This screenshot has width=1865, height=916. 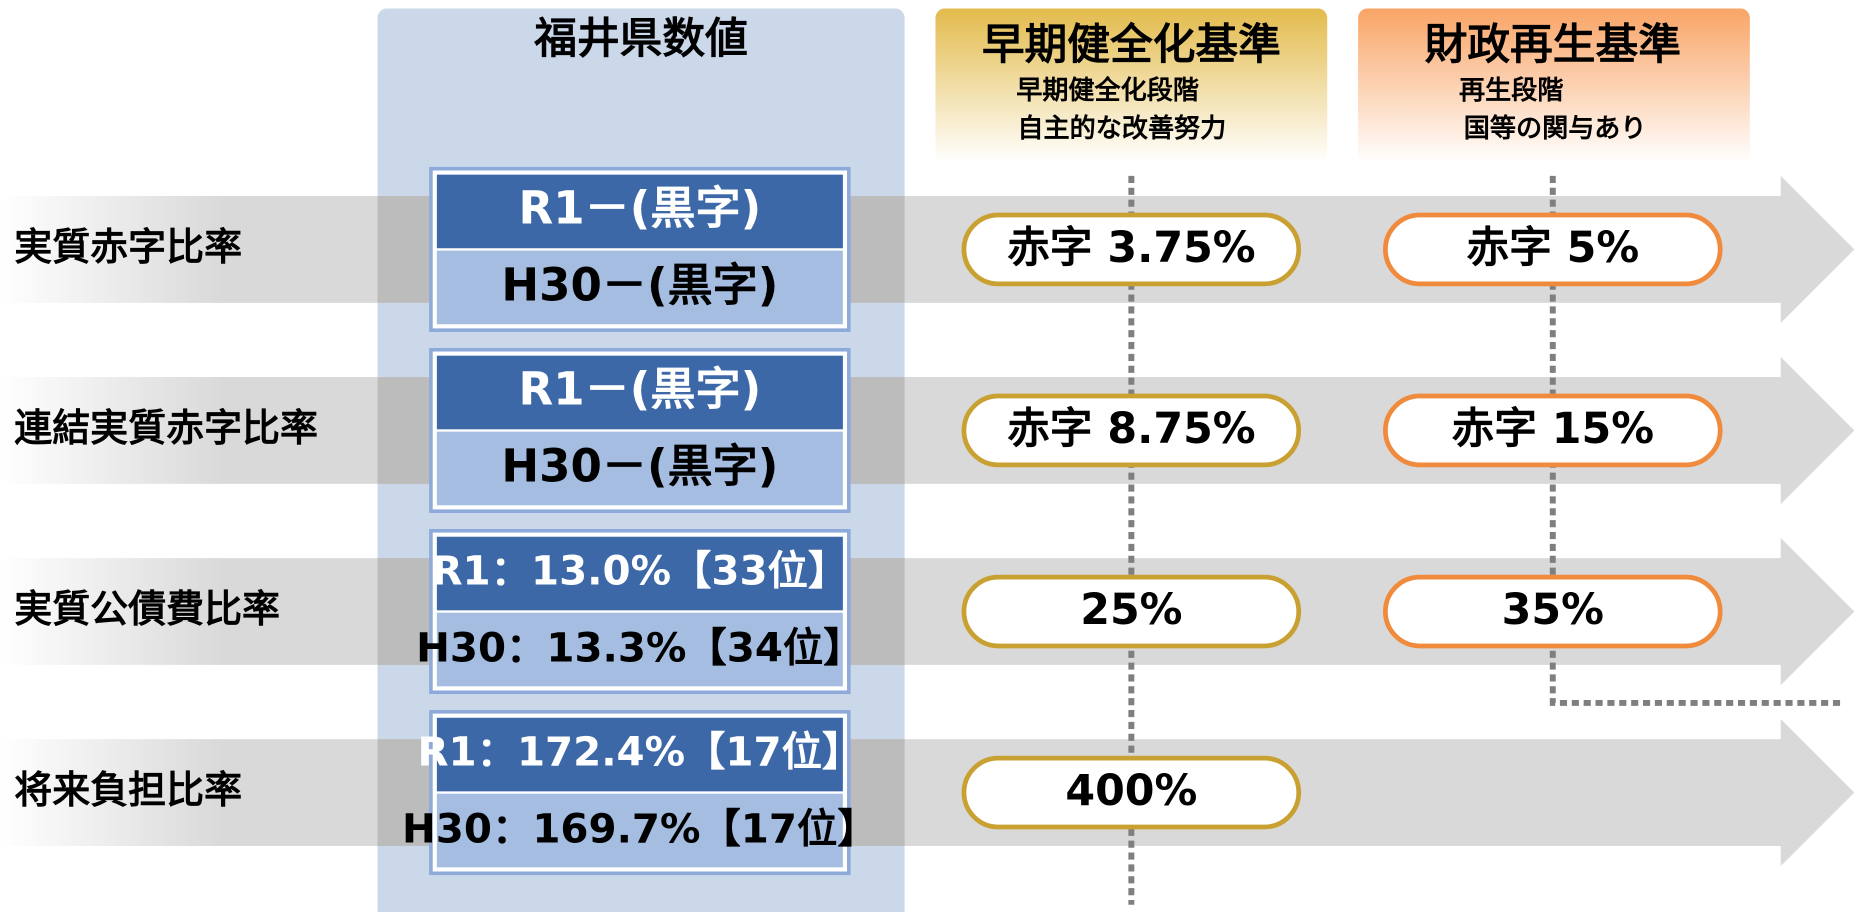 I want to click on value-h30: H30：13.3%【34位】, so click(x=640, y=648).